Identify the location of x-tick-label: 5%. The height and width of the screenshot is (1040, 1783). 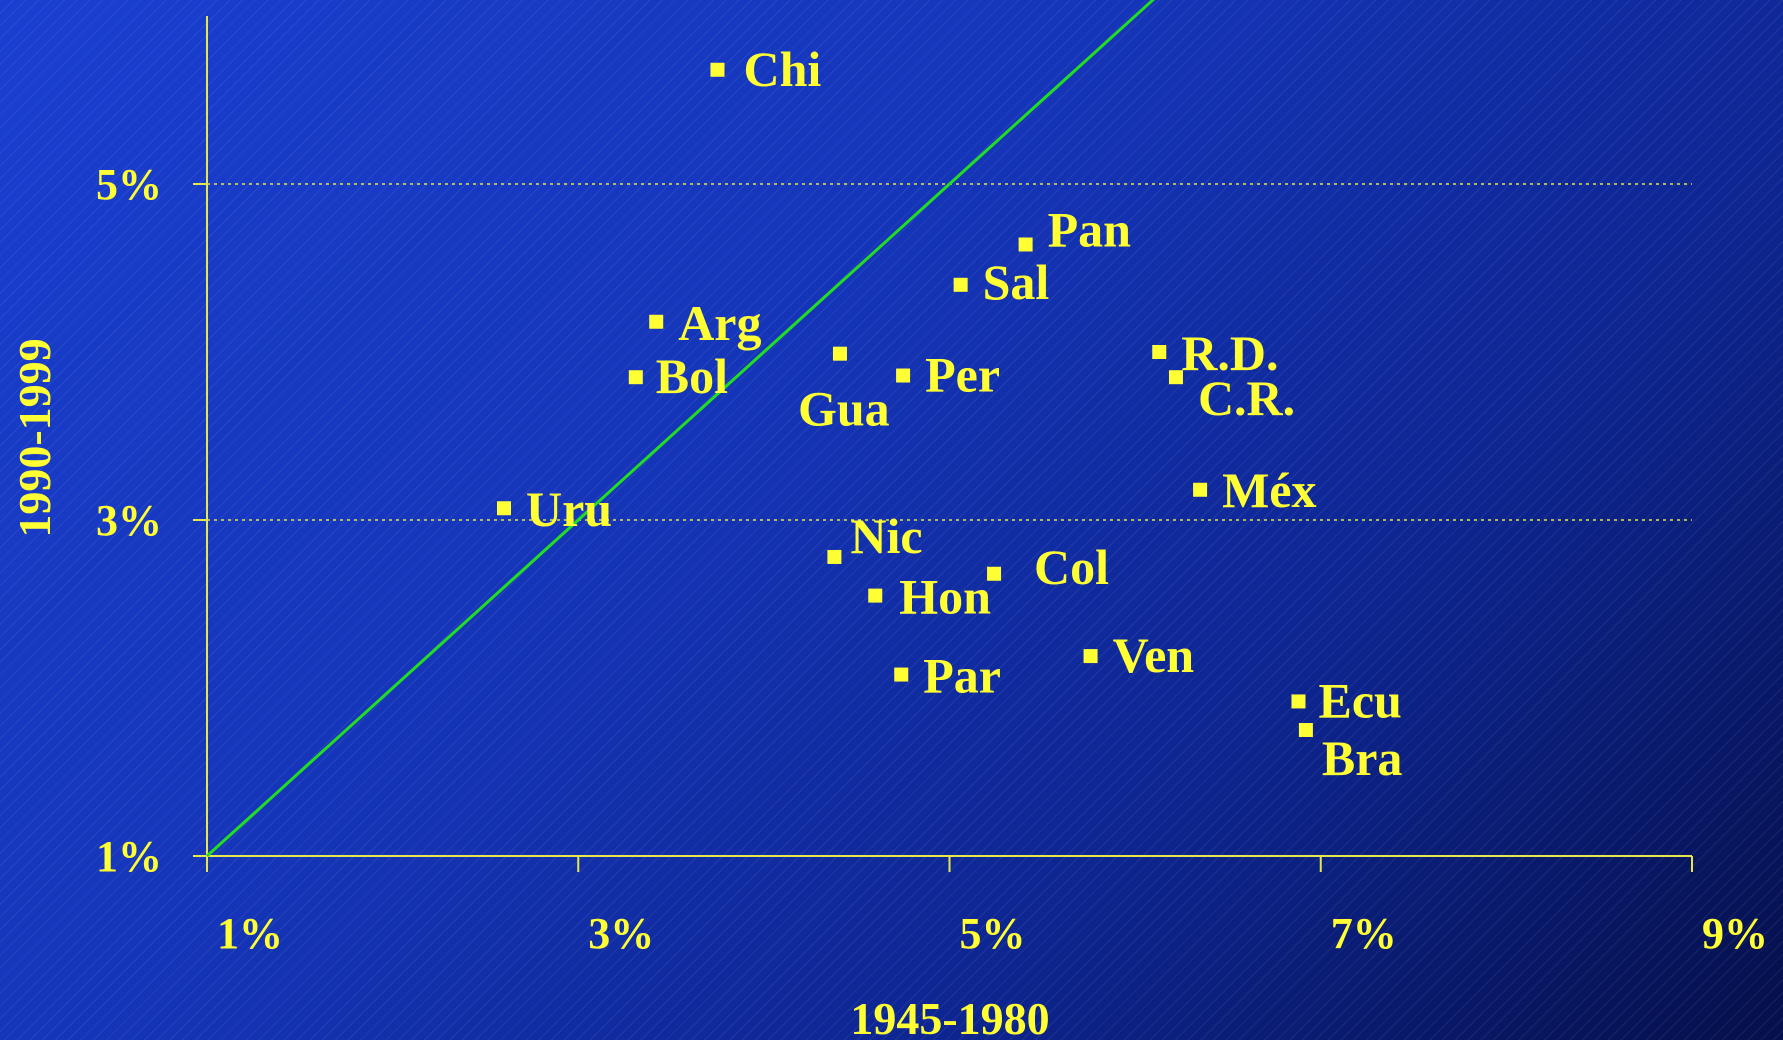
(993, 933).